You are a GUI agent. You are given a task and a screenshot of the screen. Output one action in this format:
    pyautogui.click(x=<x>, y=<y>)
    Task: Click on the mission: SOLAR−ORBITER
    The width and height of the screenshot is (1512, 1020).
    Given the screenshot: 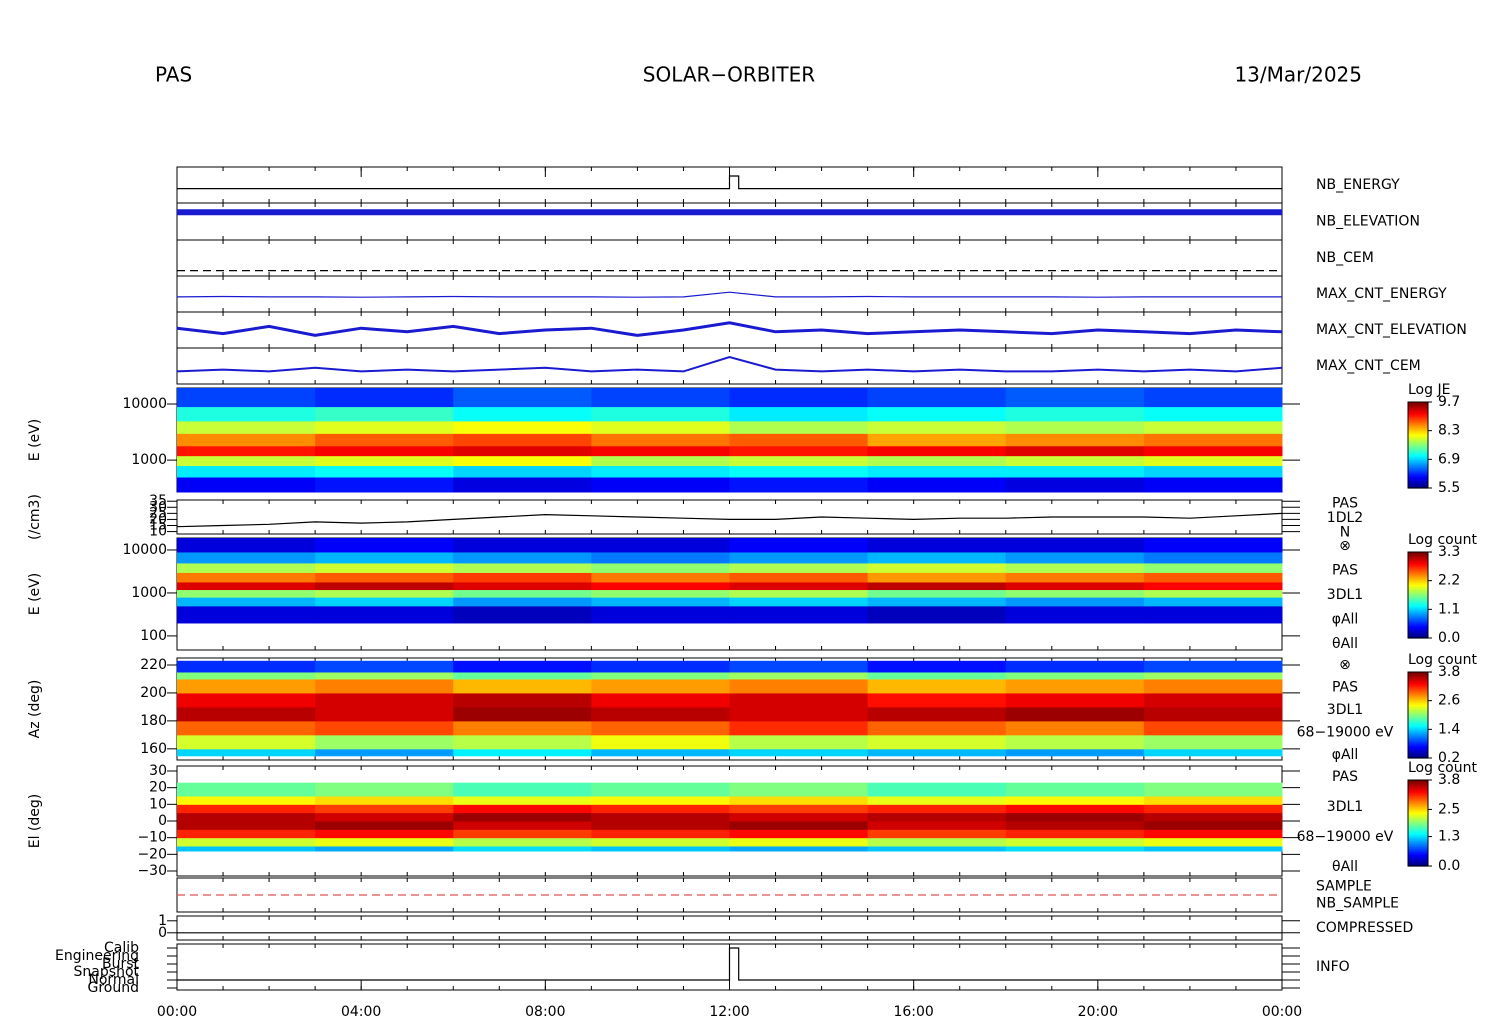 What is the action you would take?
    pyautogui.click(x=729, y=75)
    